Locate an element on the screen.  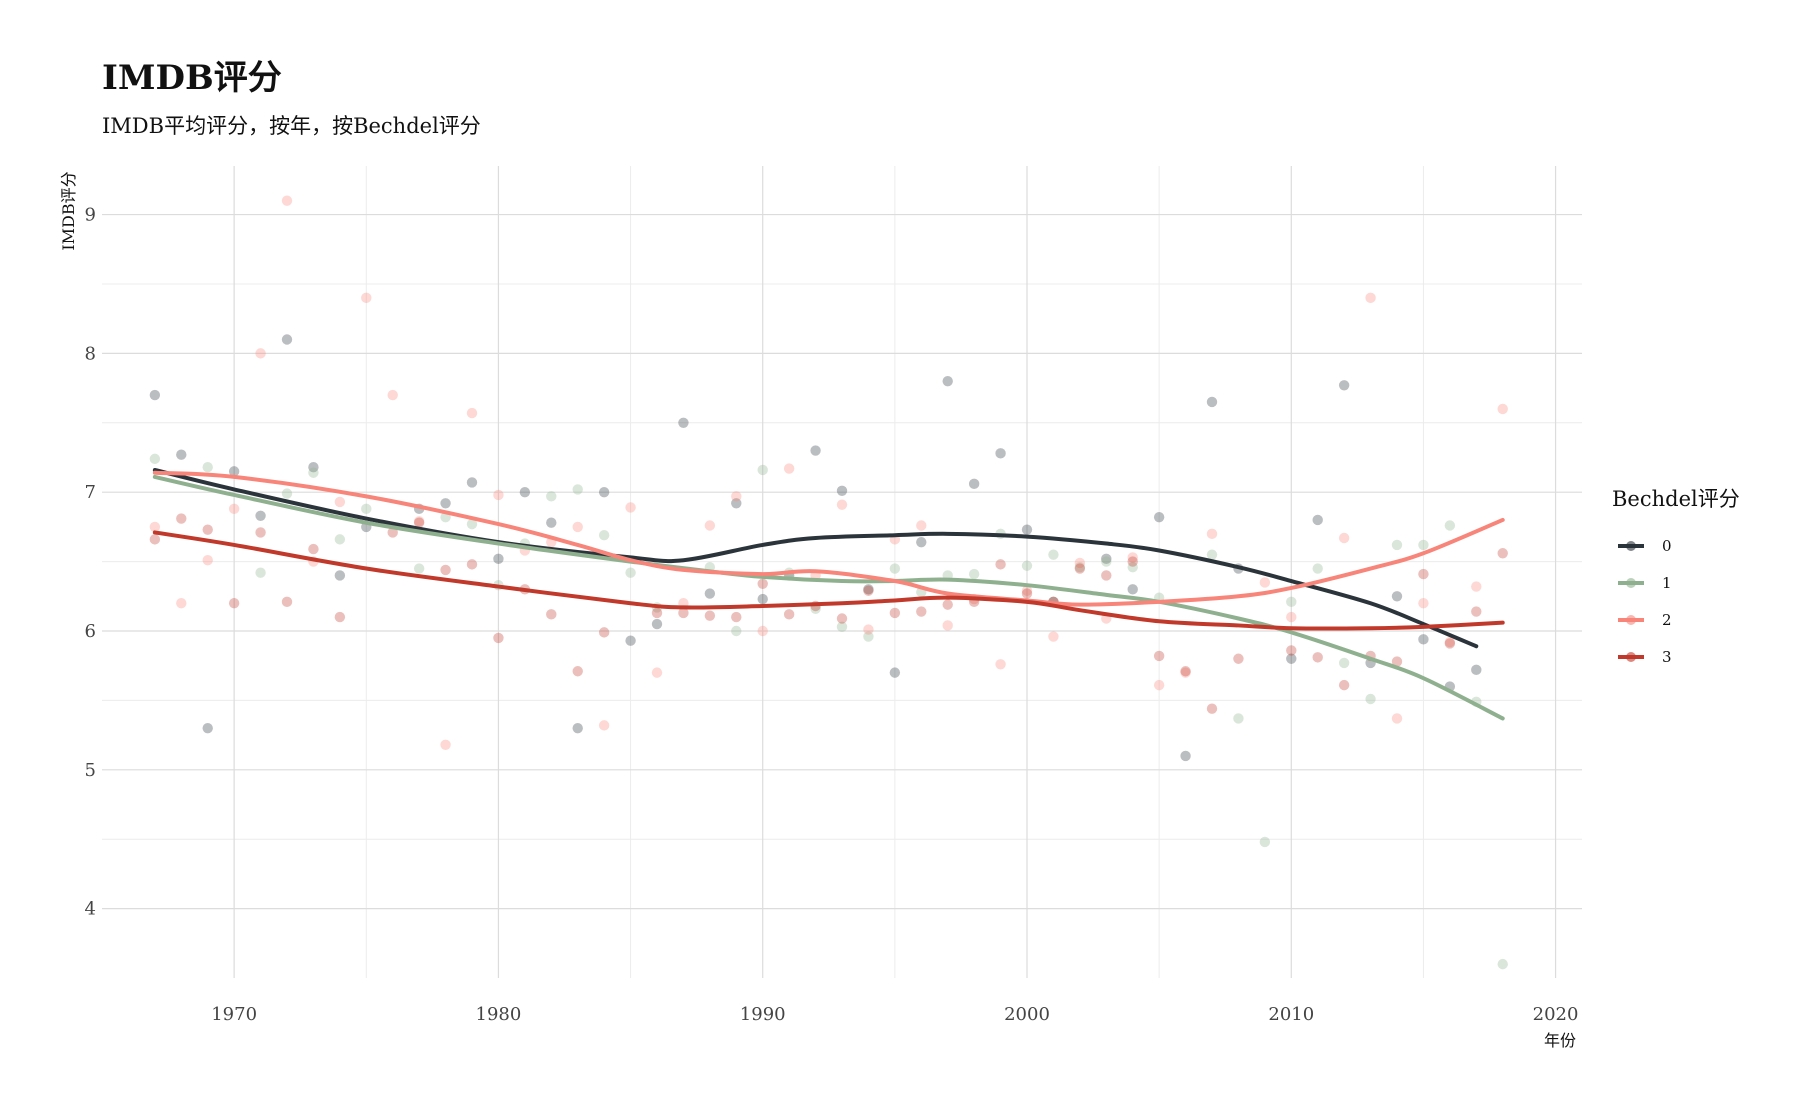
y-tick-label: 5 is located at coordinates (90, 770).